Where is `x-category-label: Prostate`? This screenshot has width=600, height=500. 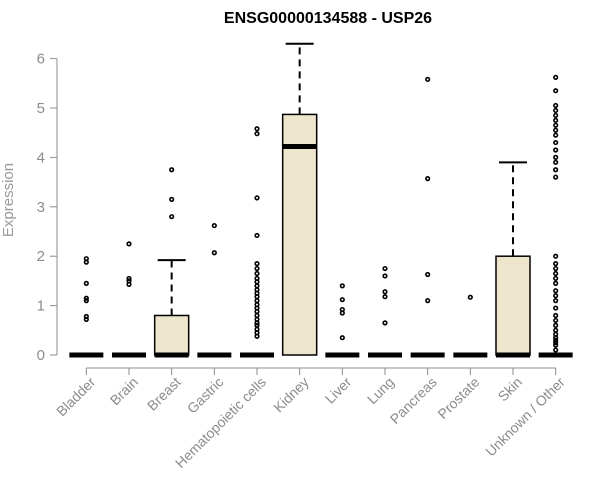
x-category-label: Prostate is located at coordinates (458, 398).